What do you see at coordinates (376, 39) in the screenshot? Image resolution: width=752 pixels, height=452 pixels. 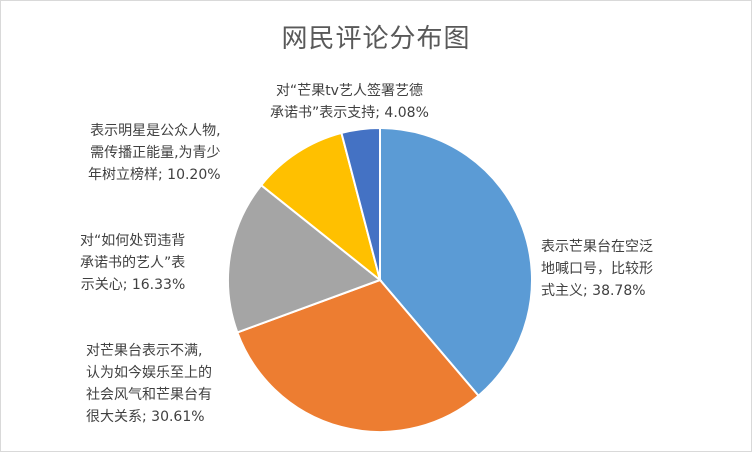 I see `chart-title: 网民评论分布图` at bounding box center [376, 39].